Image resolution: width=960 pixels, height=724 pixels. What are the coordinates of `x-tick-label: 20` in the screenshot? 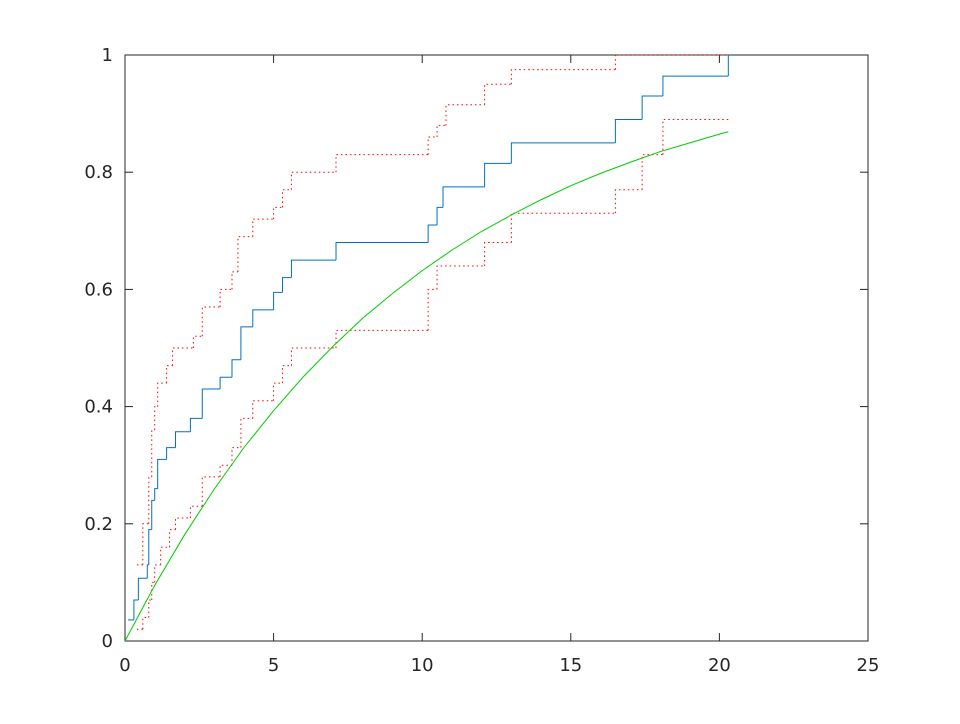 It's located at (719, 665).